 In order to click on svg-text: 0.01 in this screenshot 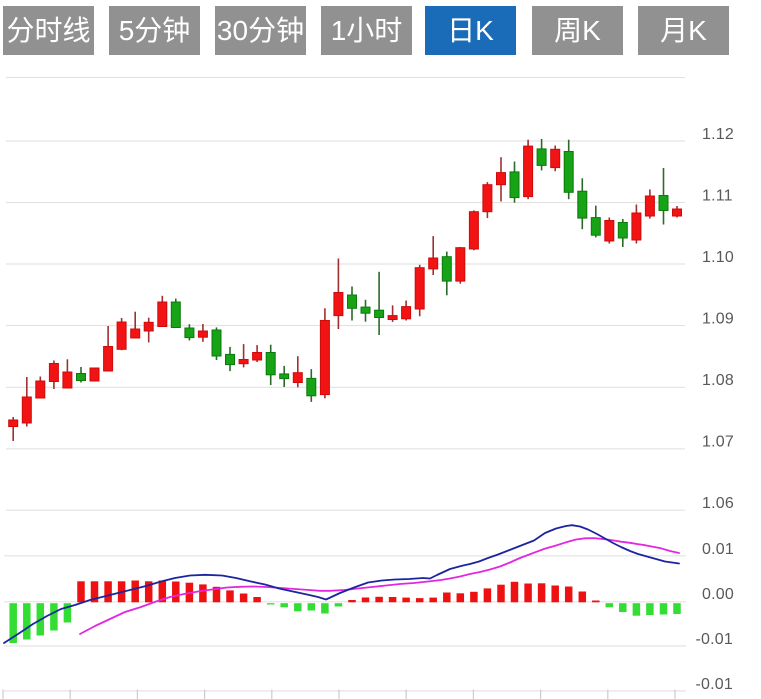, I will do `click(718, 549)`.